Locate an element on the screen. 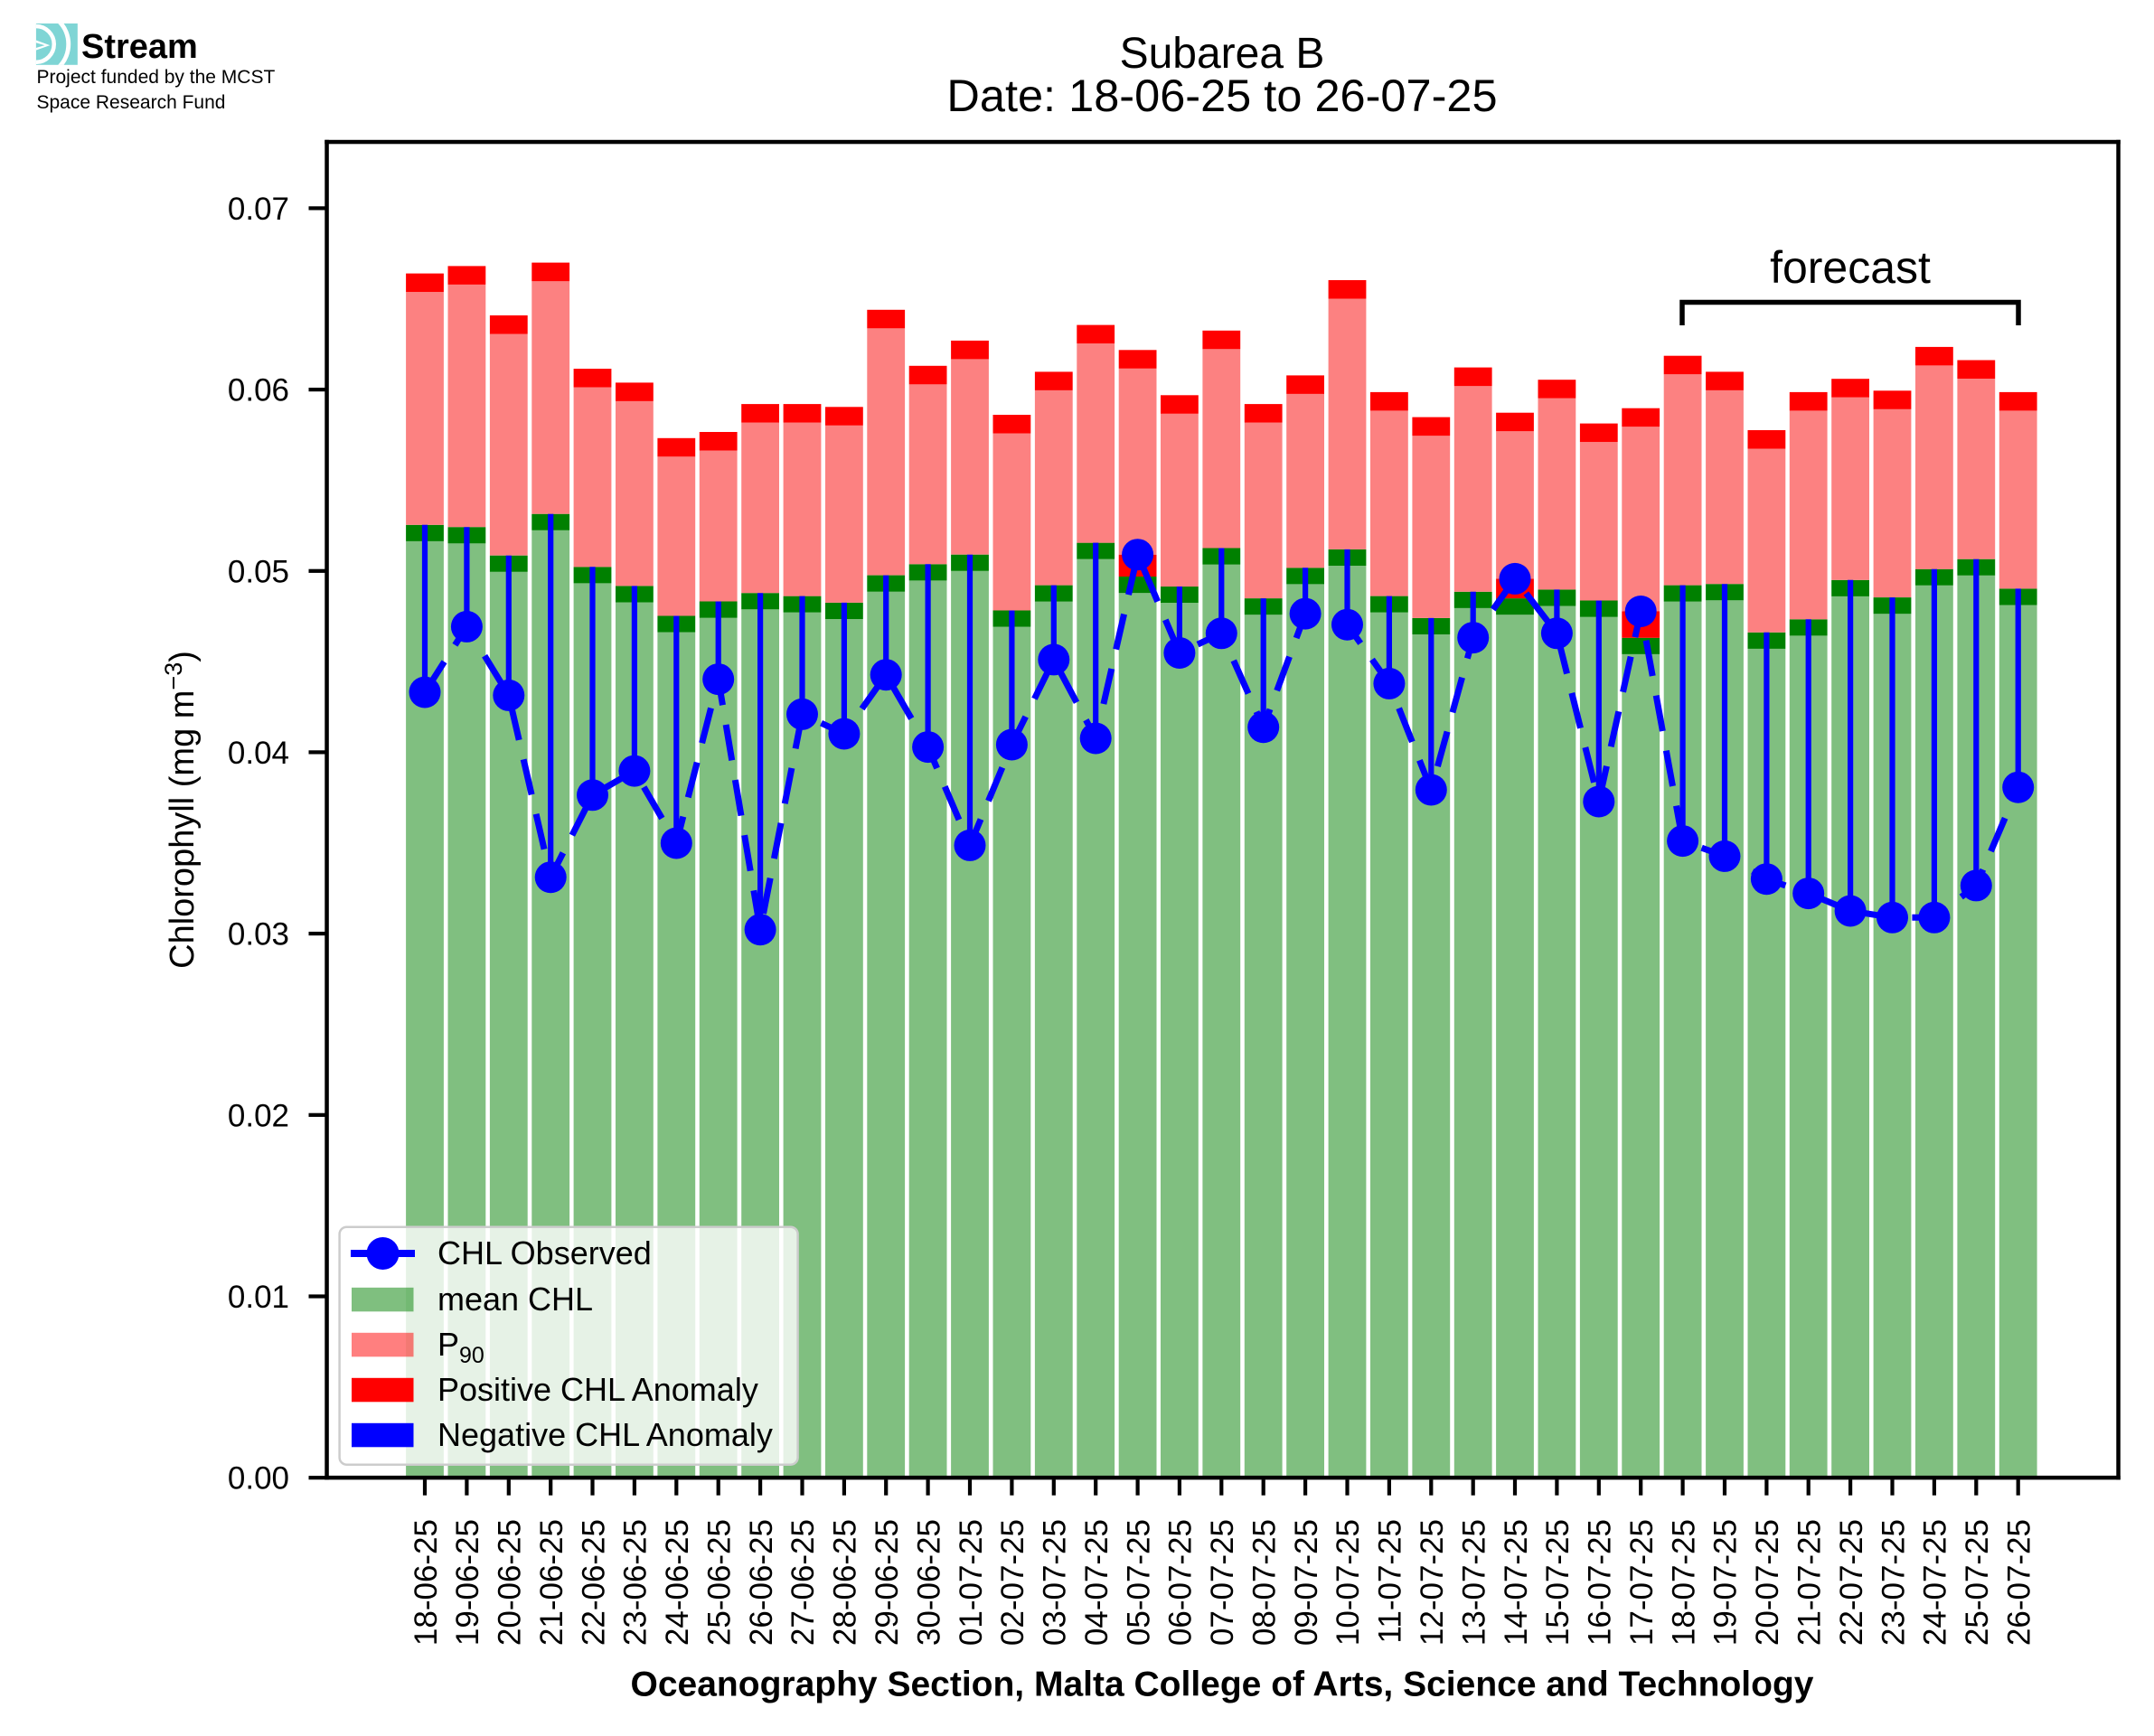 This screenshot has width=2154, height=1736. svg-text: 24-07-25 is located at coordinates (1936, 1582).